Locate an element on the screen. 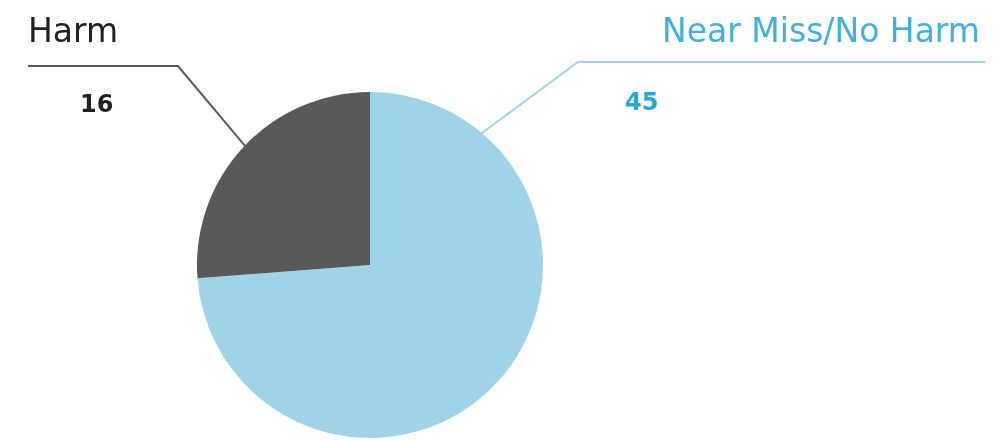 Image resolution: width=1008 pixels, height=440 pixels. slice-label: Near Miss/No Harm is located at coordinates (821, 30).